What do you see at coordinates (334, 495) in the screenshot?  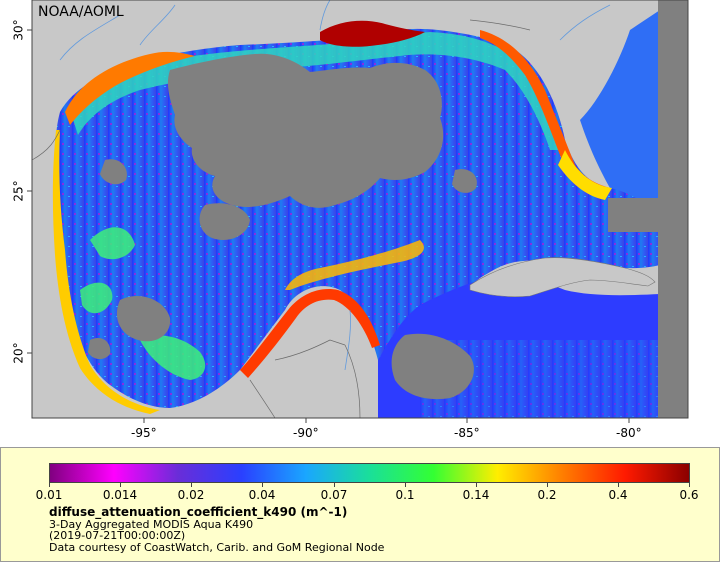 I see `colorbar-tick-label: 0.07` at bounding box center [334, 495].